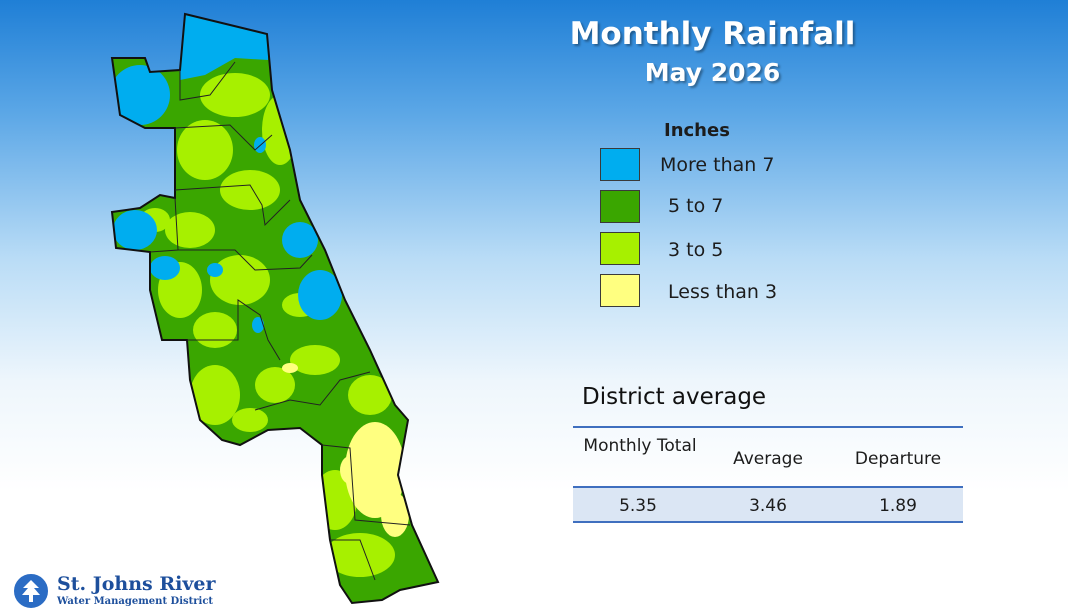 The height and width of the screenshot is (615, 1068). What do you see at coordinates (712, 72) in the screenshot?
I see `map-subtitle: May 2026` at bounding box center [712, 72].